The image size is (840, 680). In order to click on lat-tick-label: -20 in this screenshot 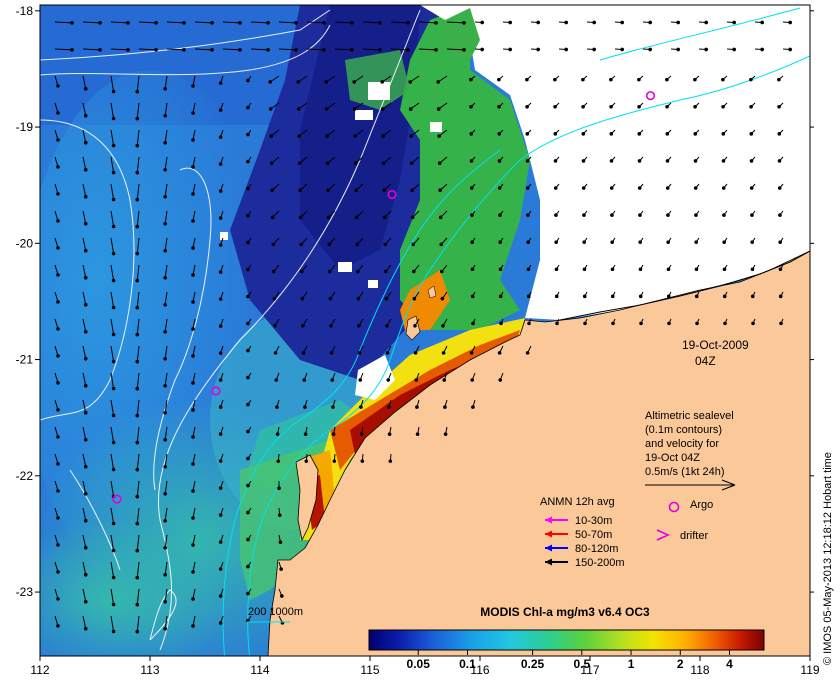, I will do `click(25, 243)`.